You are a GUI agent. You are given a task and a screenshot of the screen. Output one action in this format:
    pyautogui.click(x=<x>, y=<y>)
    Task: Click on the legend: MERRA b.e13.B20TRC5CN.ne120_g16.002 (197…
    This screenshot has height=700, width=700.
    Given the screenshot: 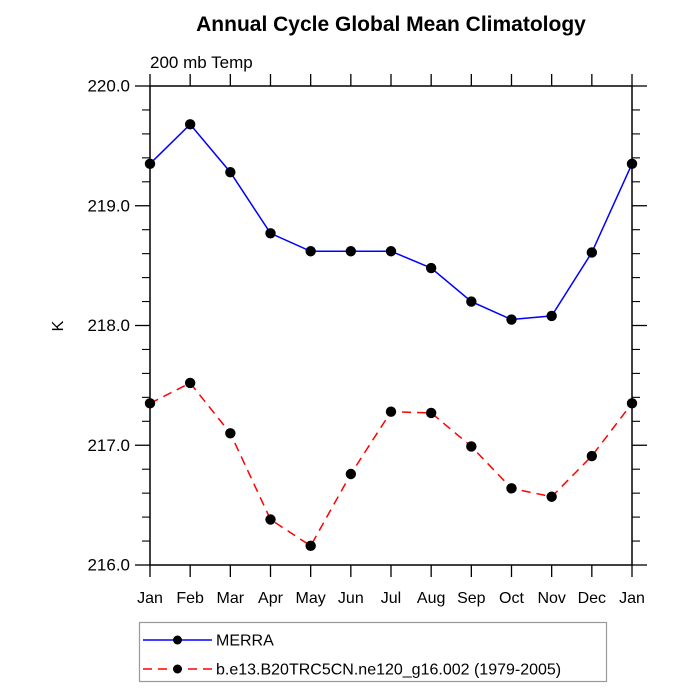 What is the action you would take?
    pyautogui.click(x=373, y=652)
    